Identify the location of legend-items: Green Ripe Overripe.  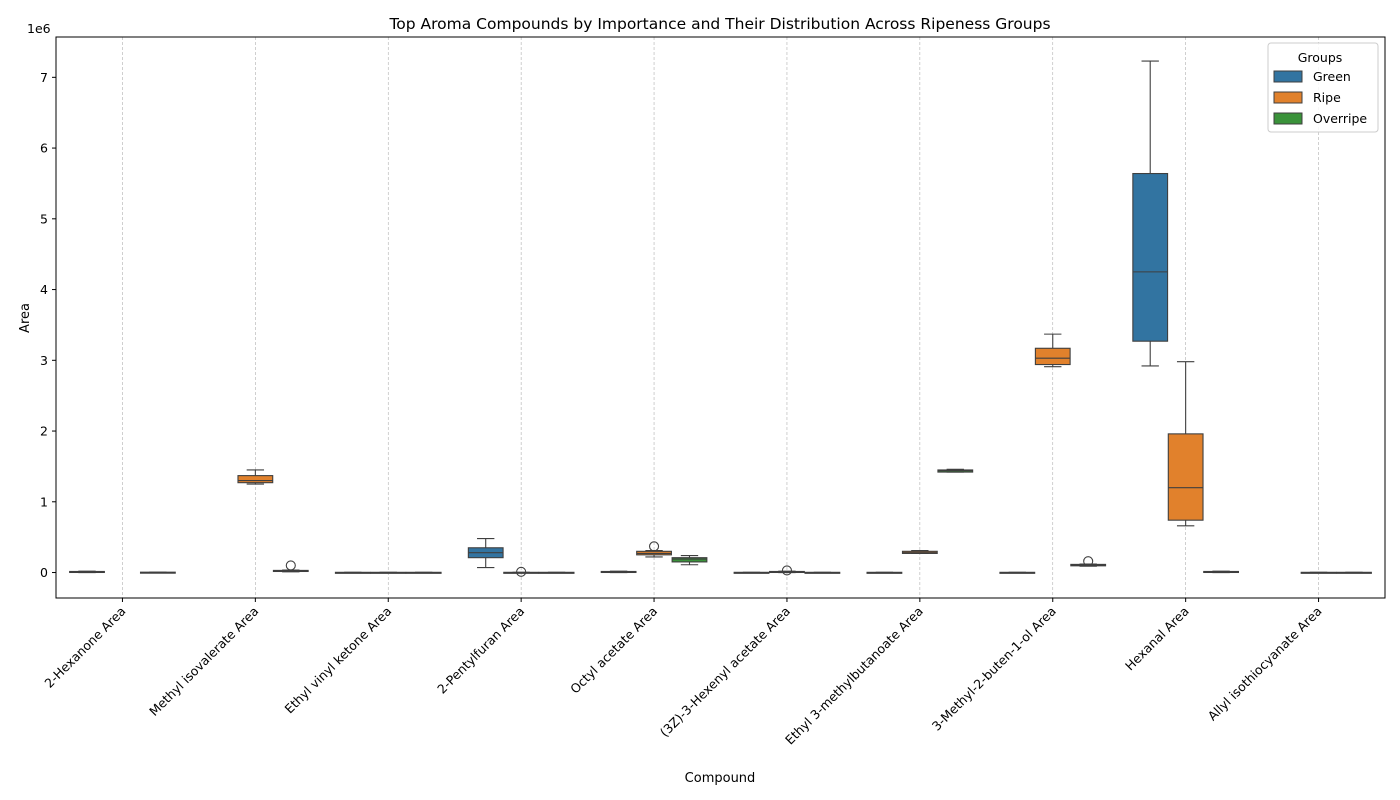
(1320, 97).